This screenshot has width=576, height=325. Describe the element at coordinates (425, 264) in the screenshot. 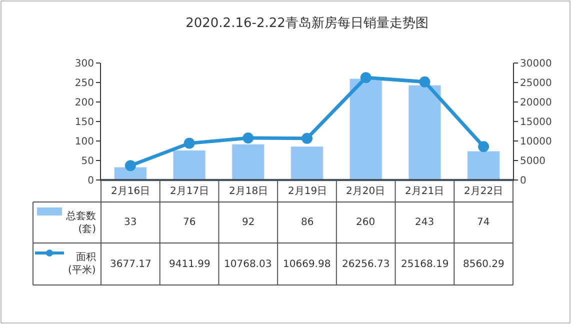

I see `data-label: 25168.19` at that location.